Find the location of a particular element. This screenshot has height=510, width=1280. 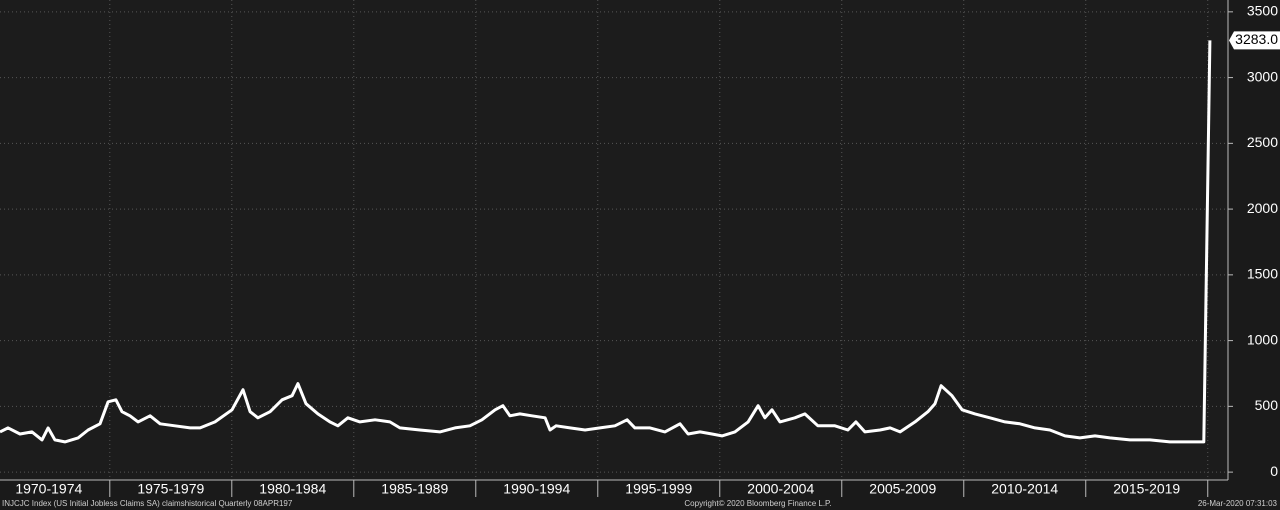

x-band-label: 1990-1994 is located at coordinates (536, 489).